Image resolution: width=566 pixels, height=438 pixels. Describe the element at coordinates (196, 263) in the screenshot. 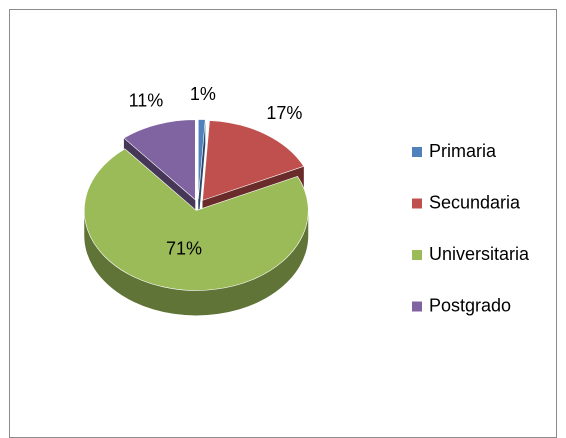

I see `pie-wall` at that location.